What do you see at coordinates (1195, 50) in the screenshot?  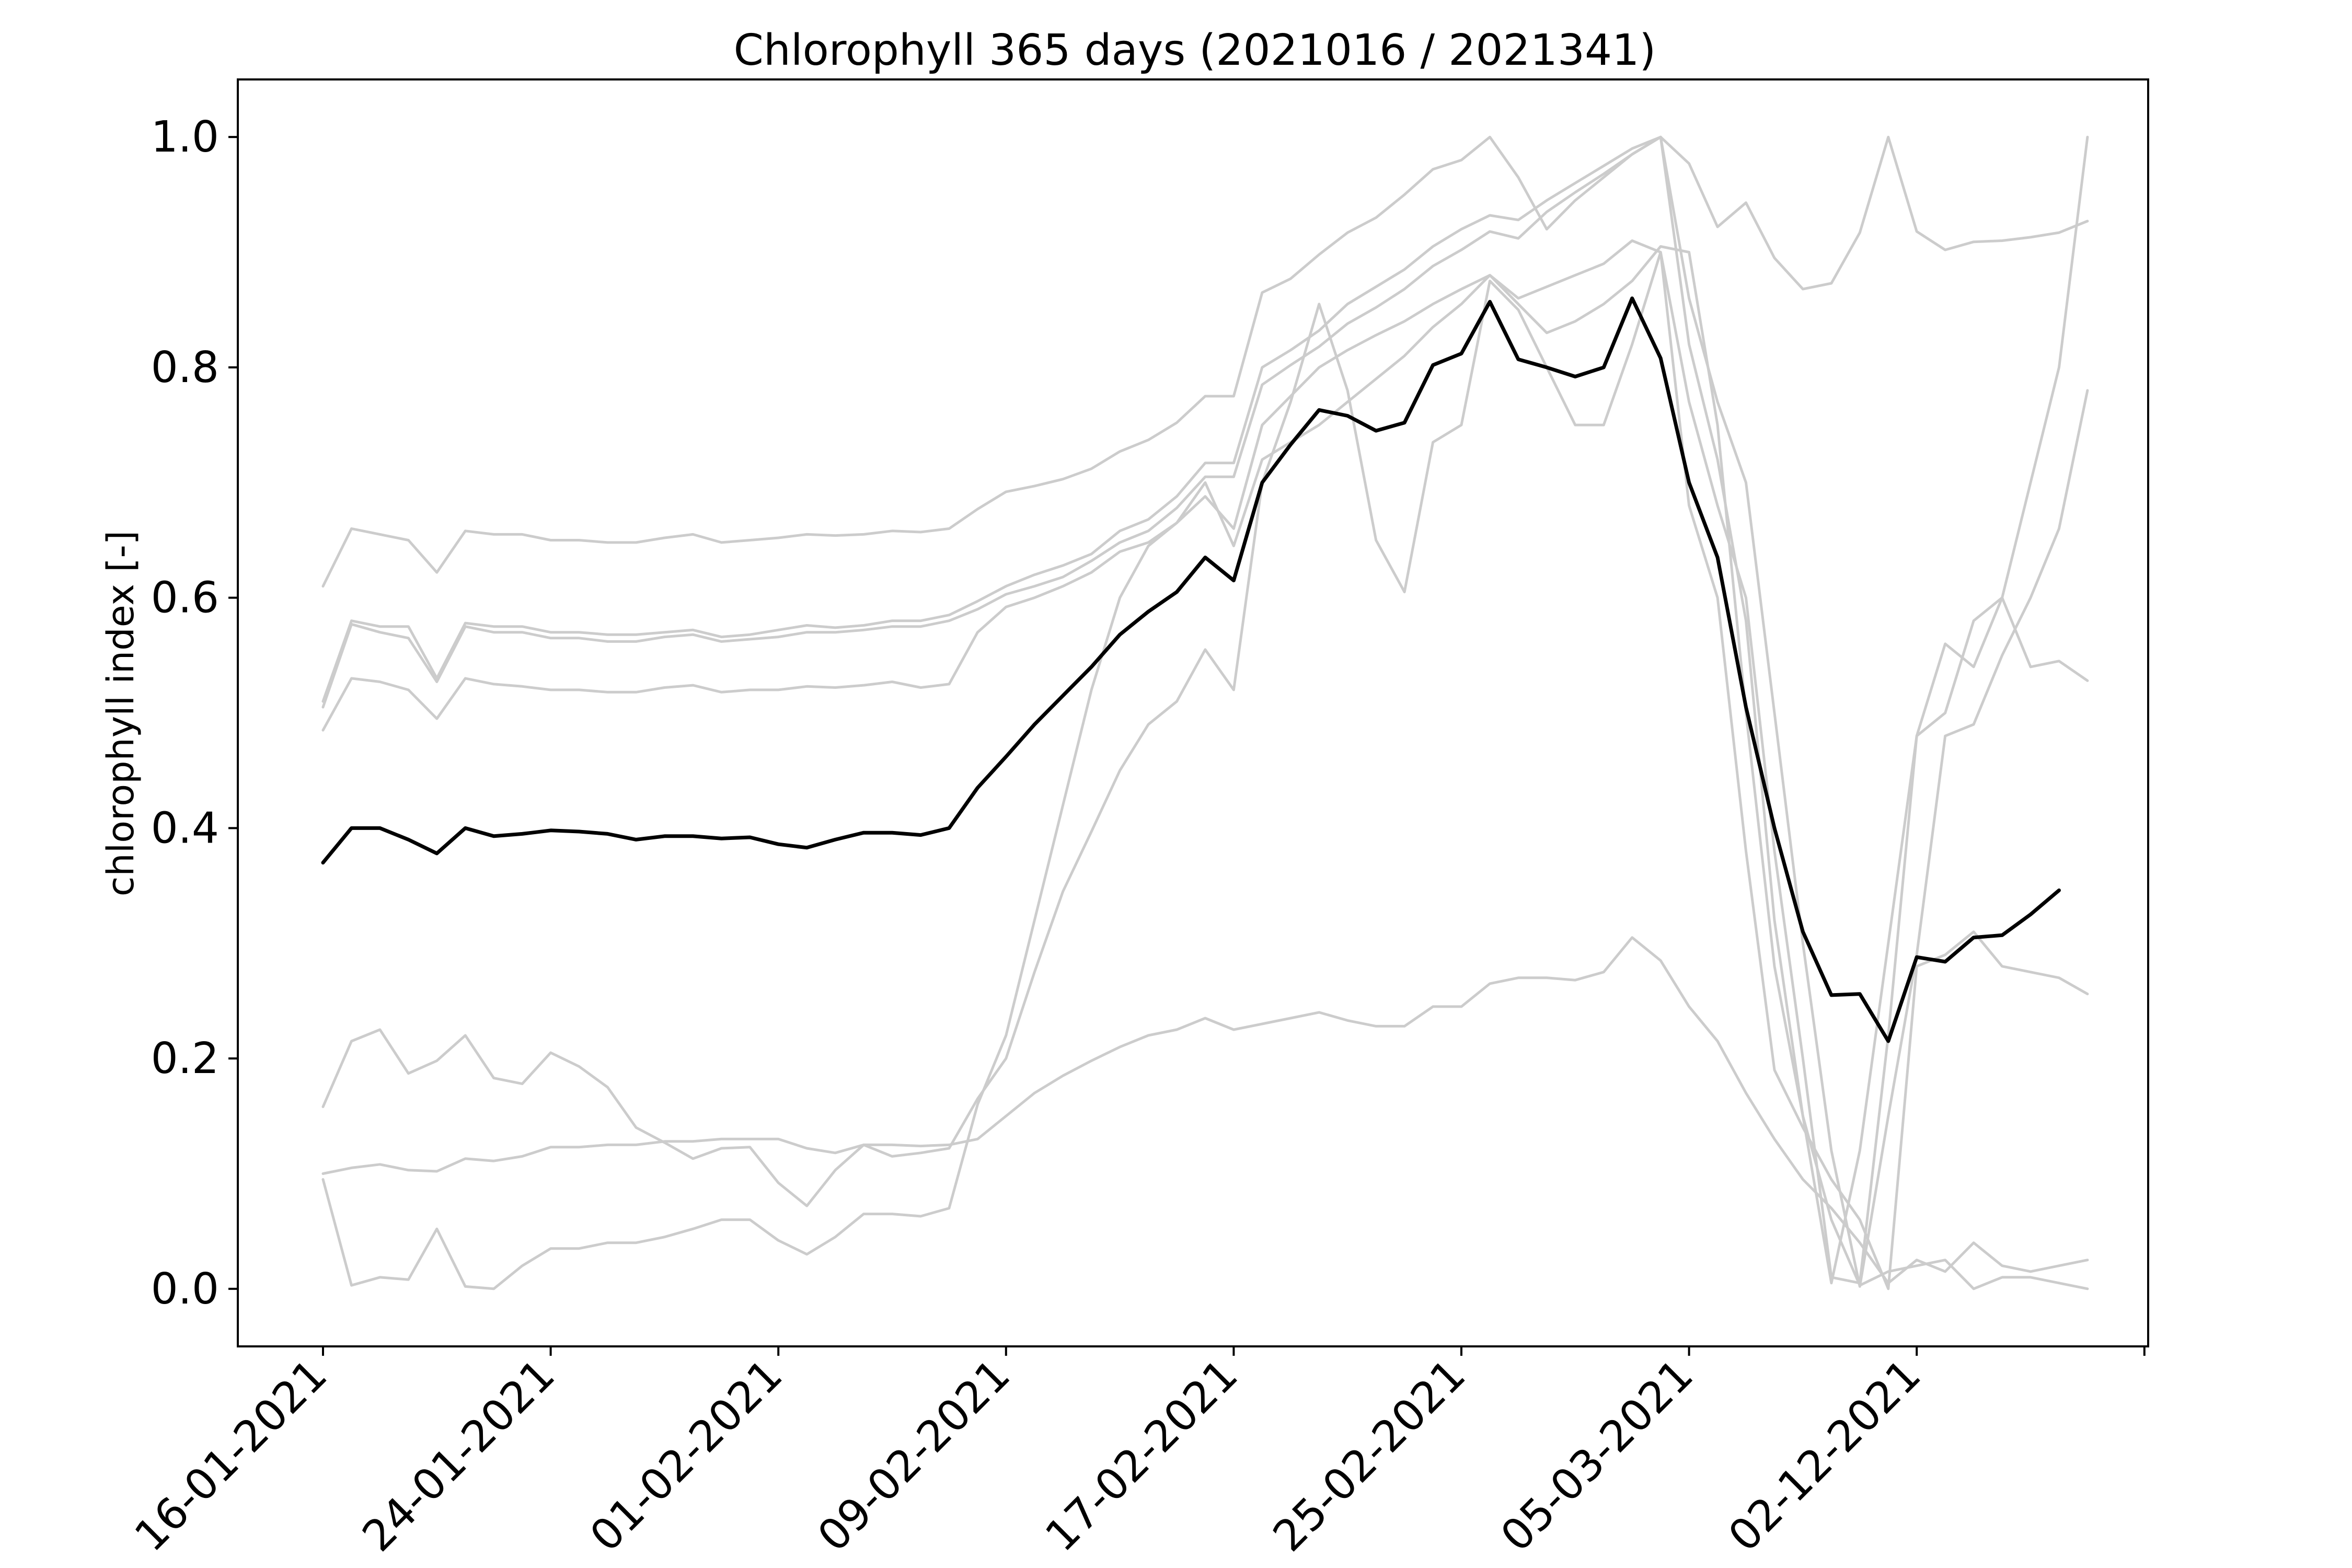 I see `chart-title: Chlorophyll 365 days (2021016 / 2021341)` at bounding box center [1195, 50].